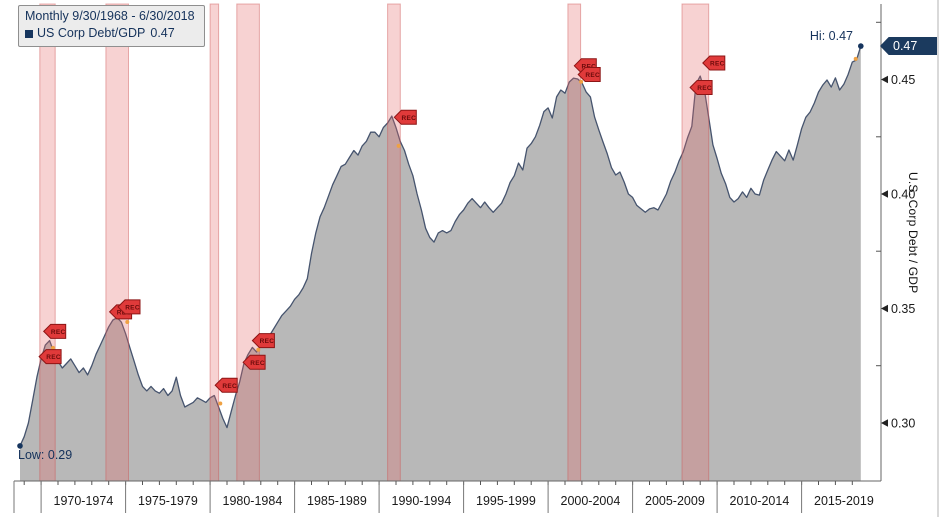 The width and height of the screenshot is (939, 517). I want to click on legend-series-value: 0.47, so click(162, 33).